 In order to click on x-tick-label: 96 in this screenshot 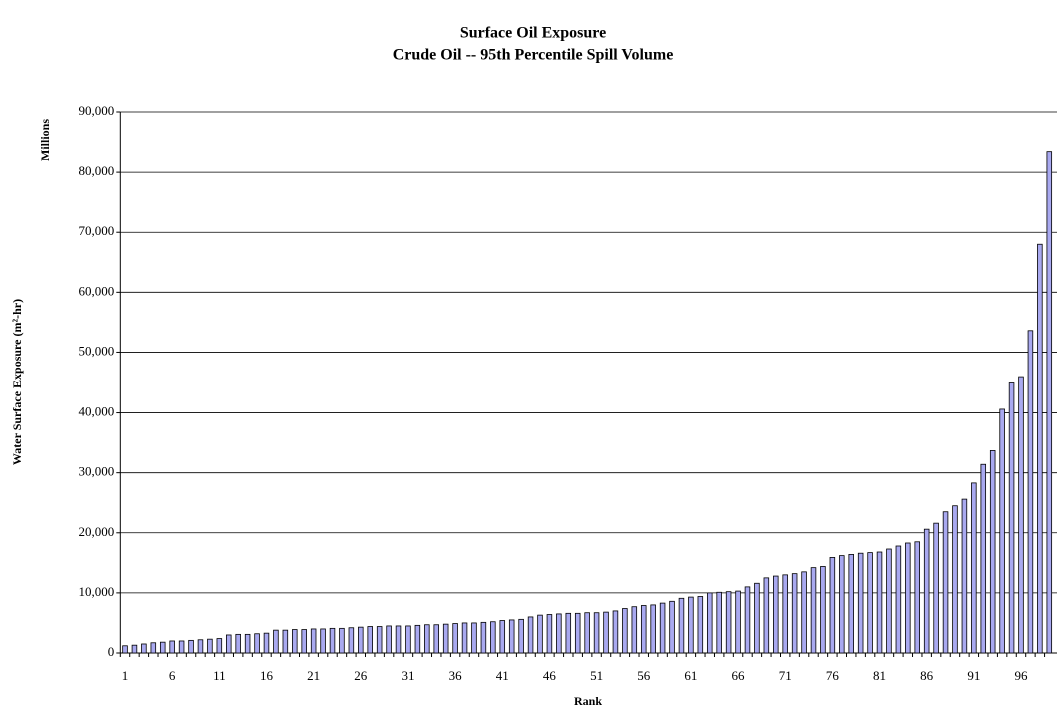, I will do `click(1021, 675)`.